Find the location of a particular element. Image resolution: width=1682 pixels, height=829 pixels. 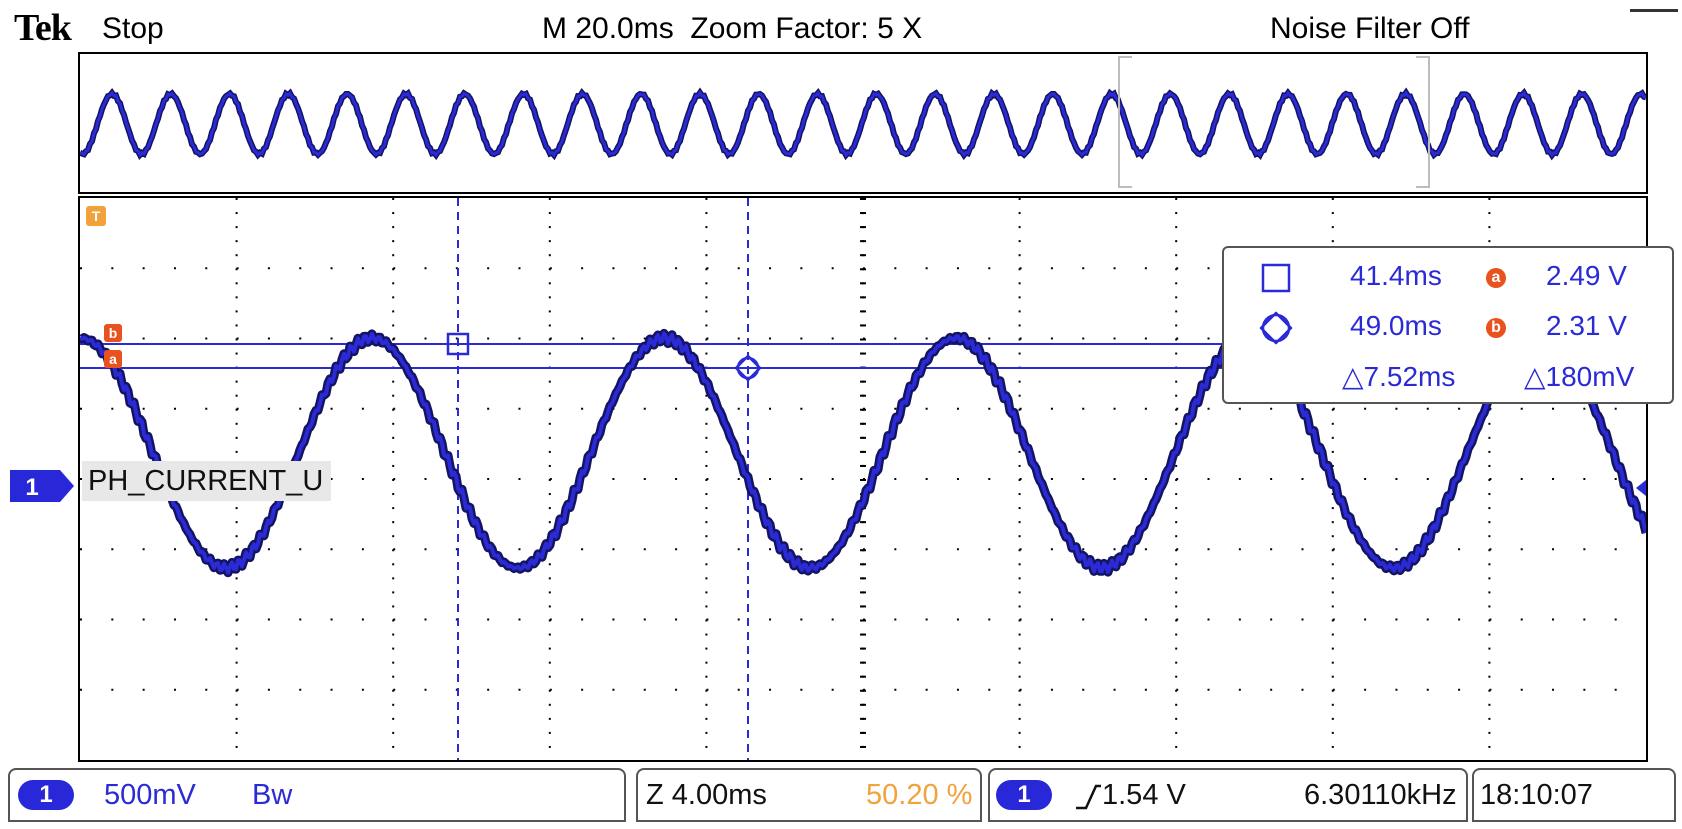

trigger-settings-box: 1 1.54 V 6.30110kHz is located at coordinates (1228, 795).